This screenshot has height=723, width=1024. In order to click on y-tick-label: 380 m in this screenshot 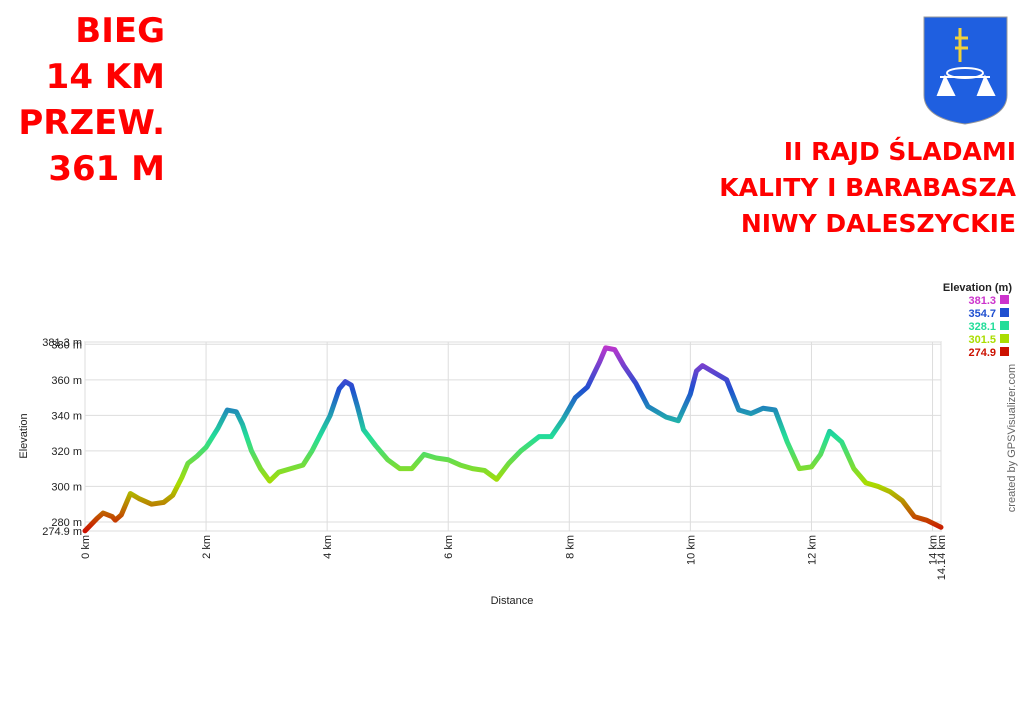, I will do `click(66, 345)`.